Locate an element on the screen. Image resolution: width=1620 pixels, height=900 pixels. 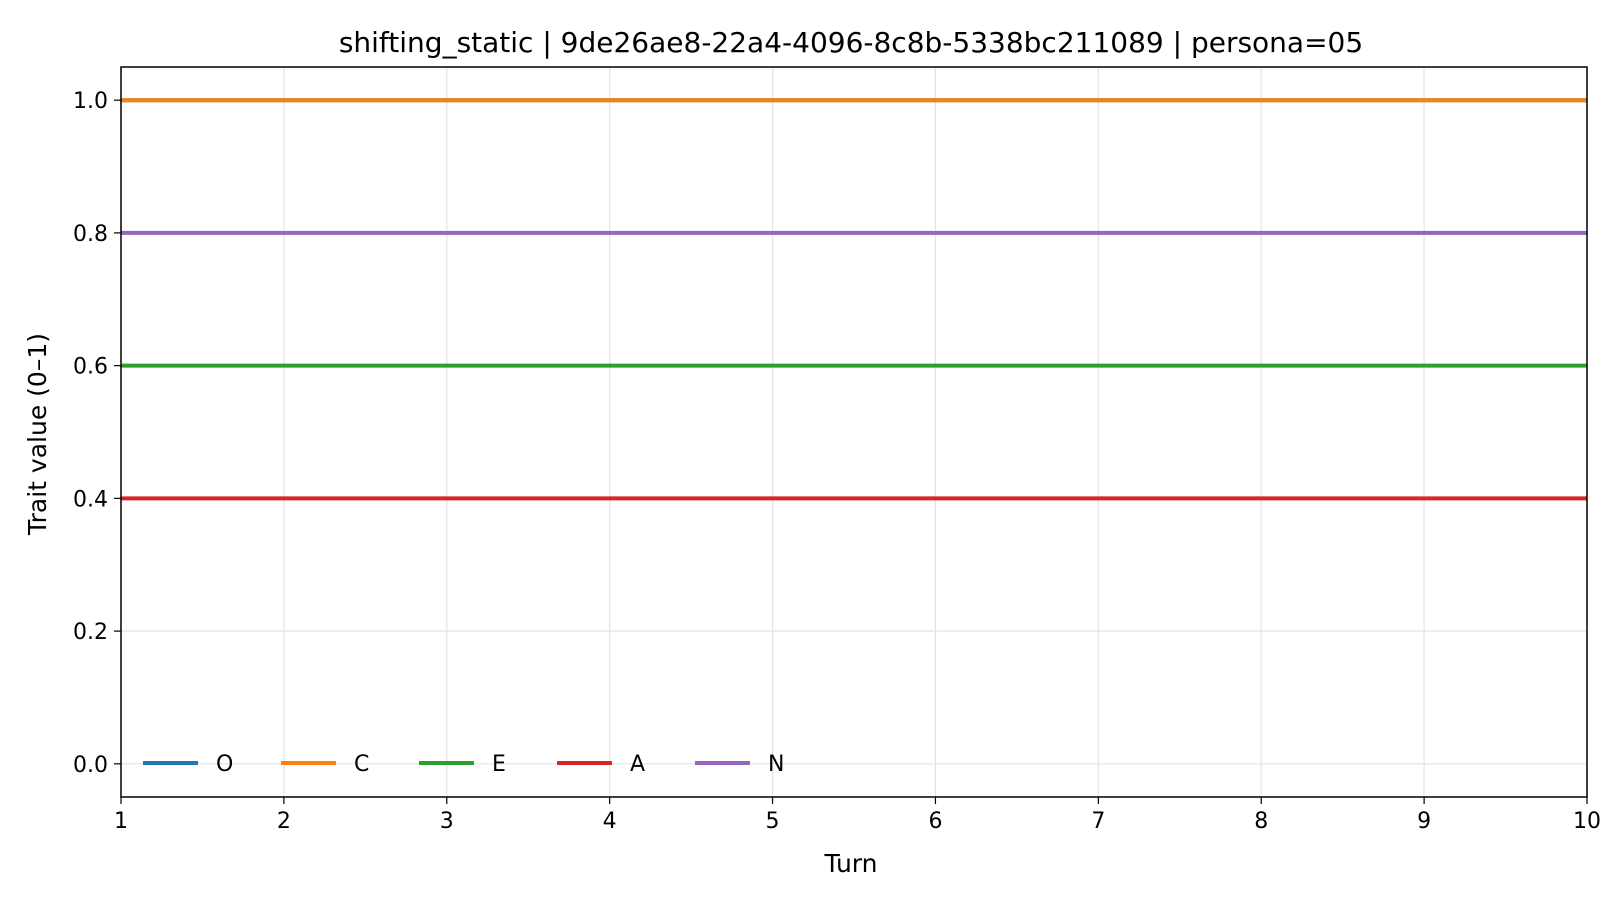
y-tick-label: 0.0 is located at coordinates (90, 765).